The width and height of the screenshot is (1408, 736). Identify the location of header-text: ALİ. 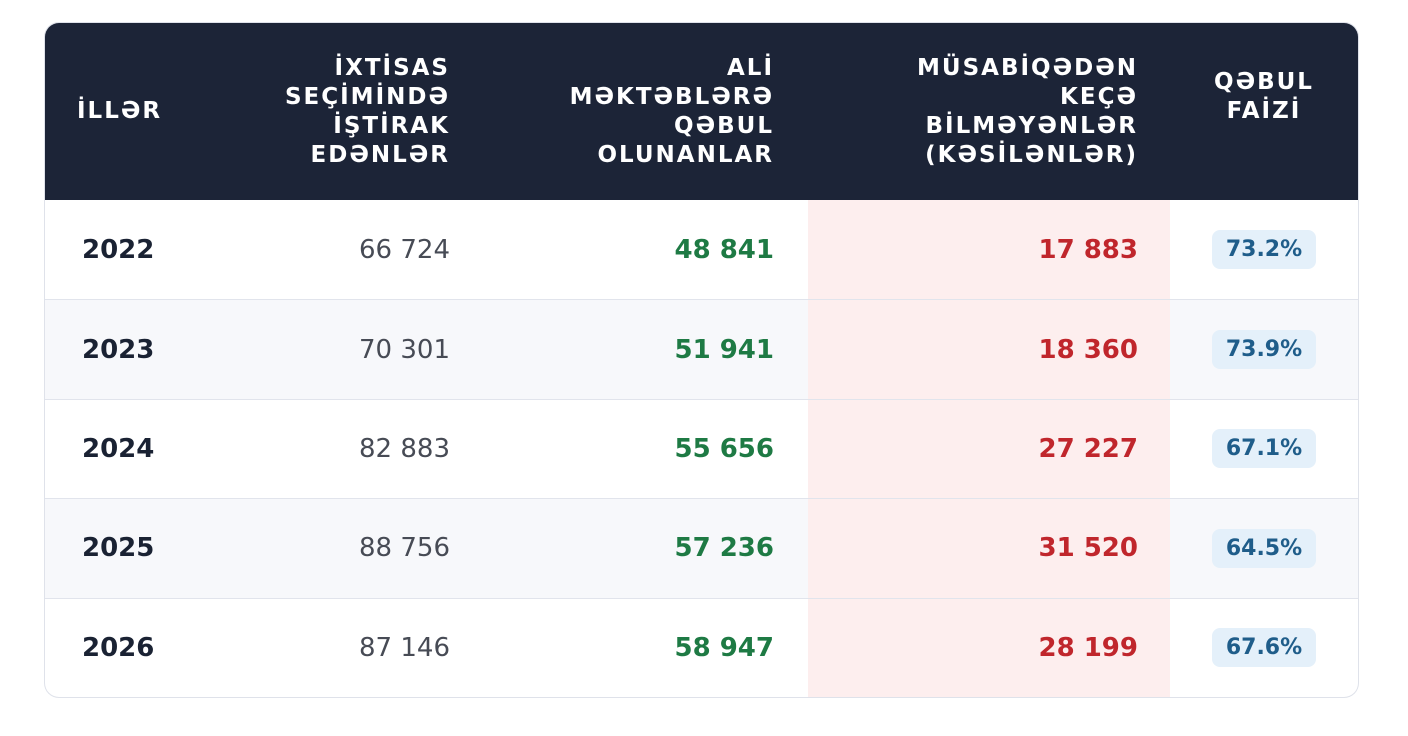
(750, 67).